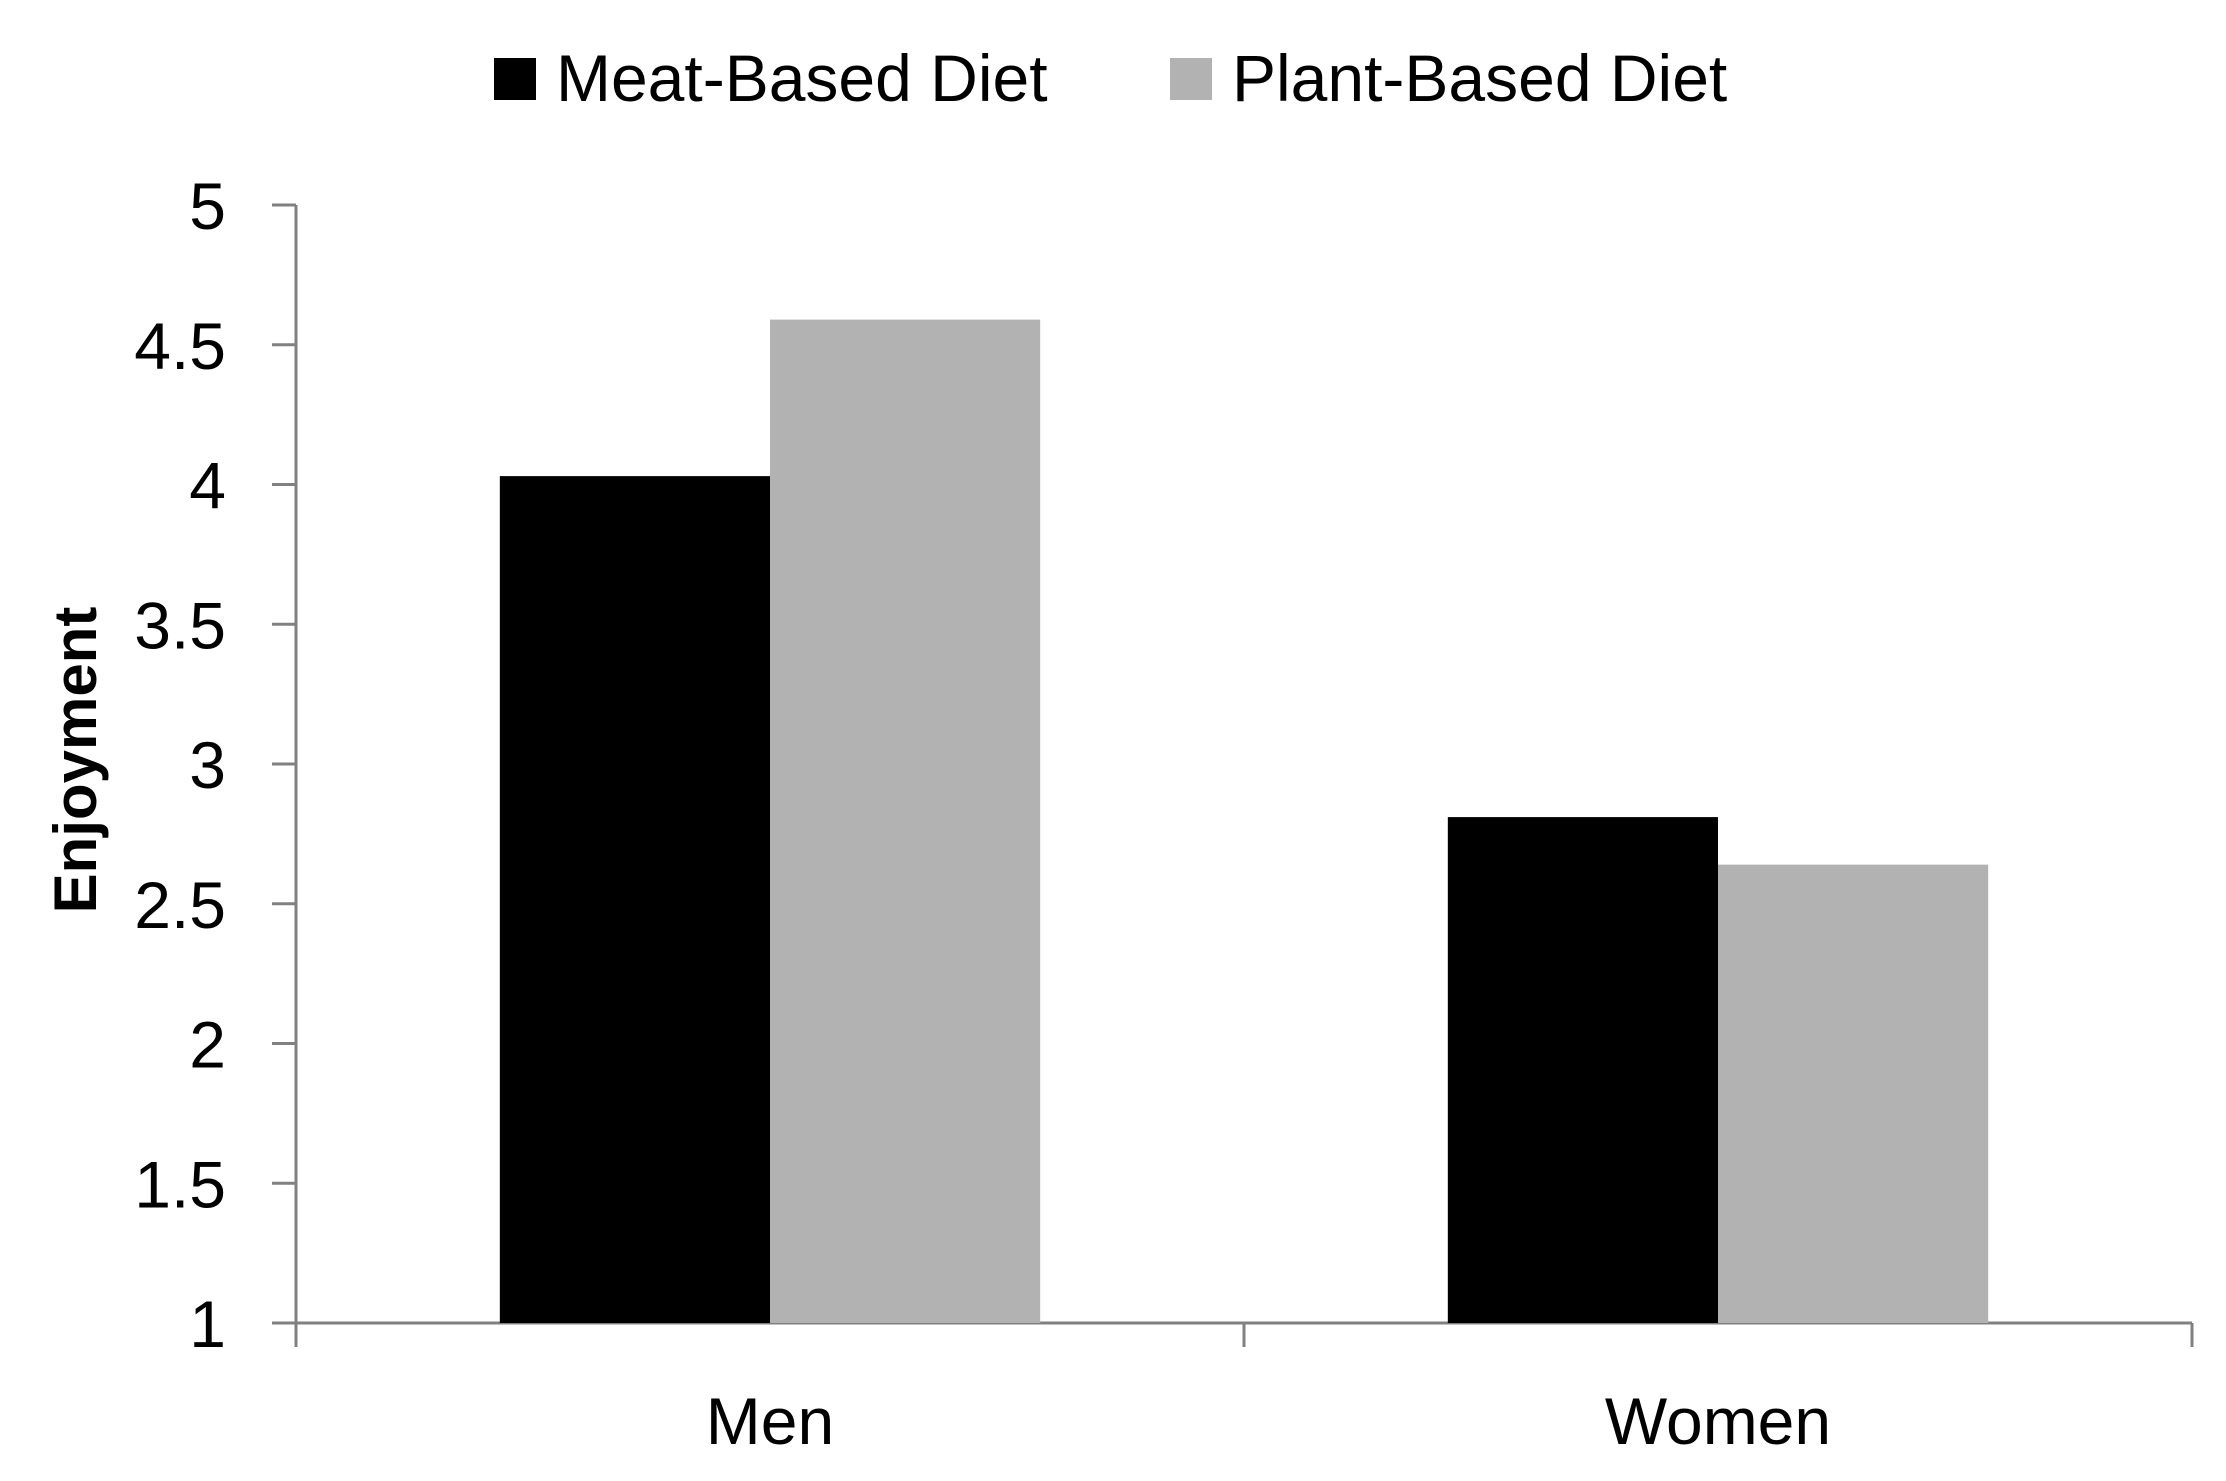  I want to click on y-tick-label: 4, so click(207, 486).